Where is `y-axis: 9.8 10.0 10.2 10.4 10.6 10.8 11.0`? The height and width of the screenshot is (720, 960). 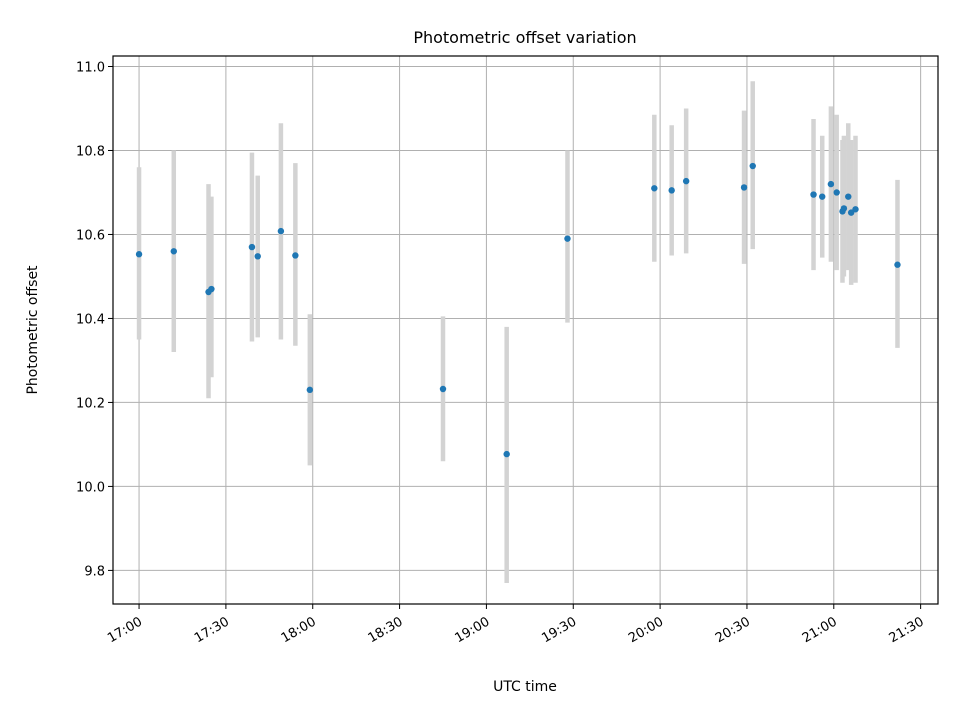
y-axis: 9.8 10.0 10.2 10.4 10.6 10.8 11.0 is located at coordinates (94, 319).